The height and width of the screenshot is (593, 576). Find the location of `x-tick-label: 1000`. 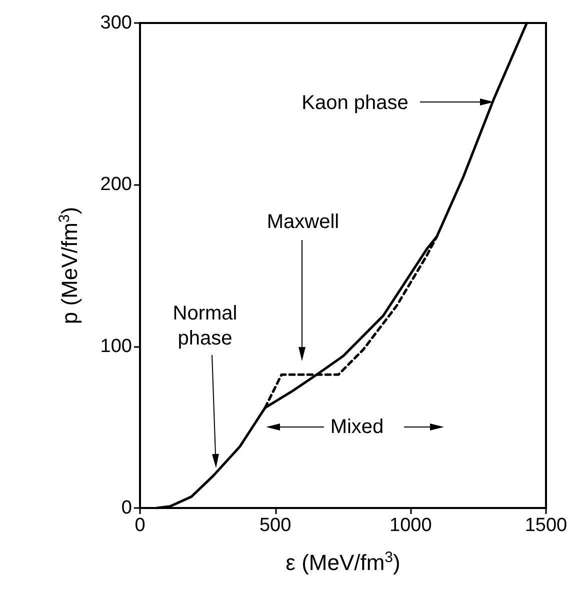

x-tick-label: 1000 is located at coordinates (411, 525).